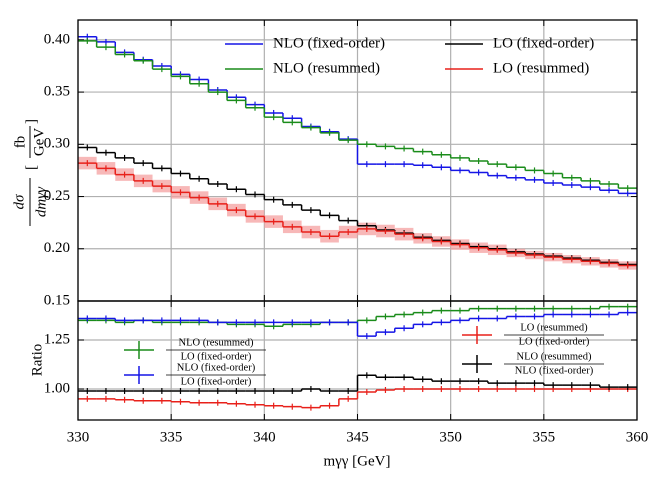  Describe the element at coordinates (31, 167) in the screenshot. I see `bracket: [` at that location.